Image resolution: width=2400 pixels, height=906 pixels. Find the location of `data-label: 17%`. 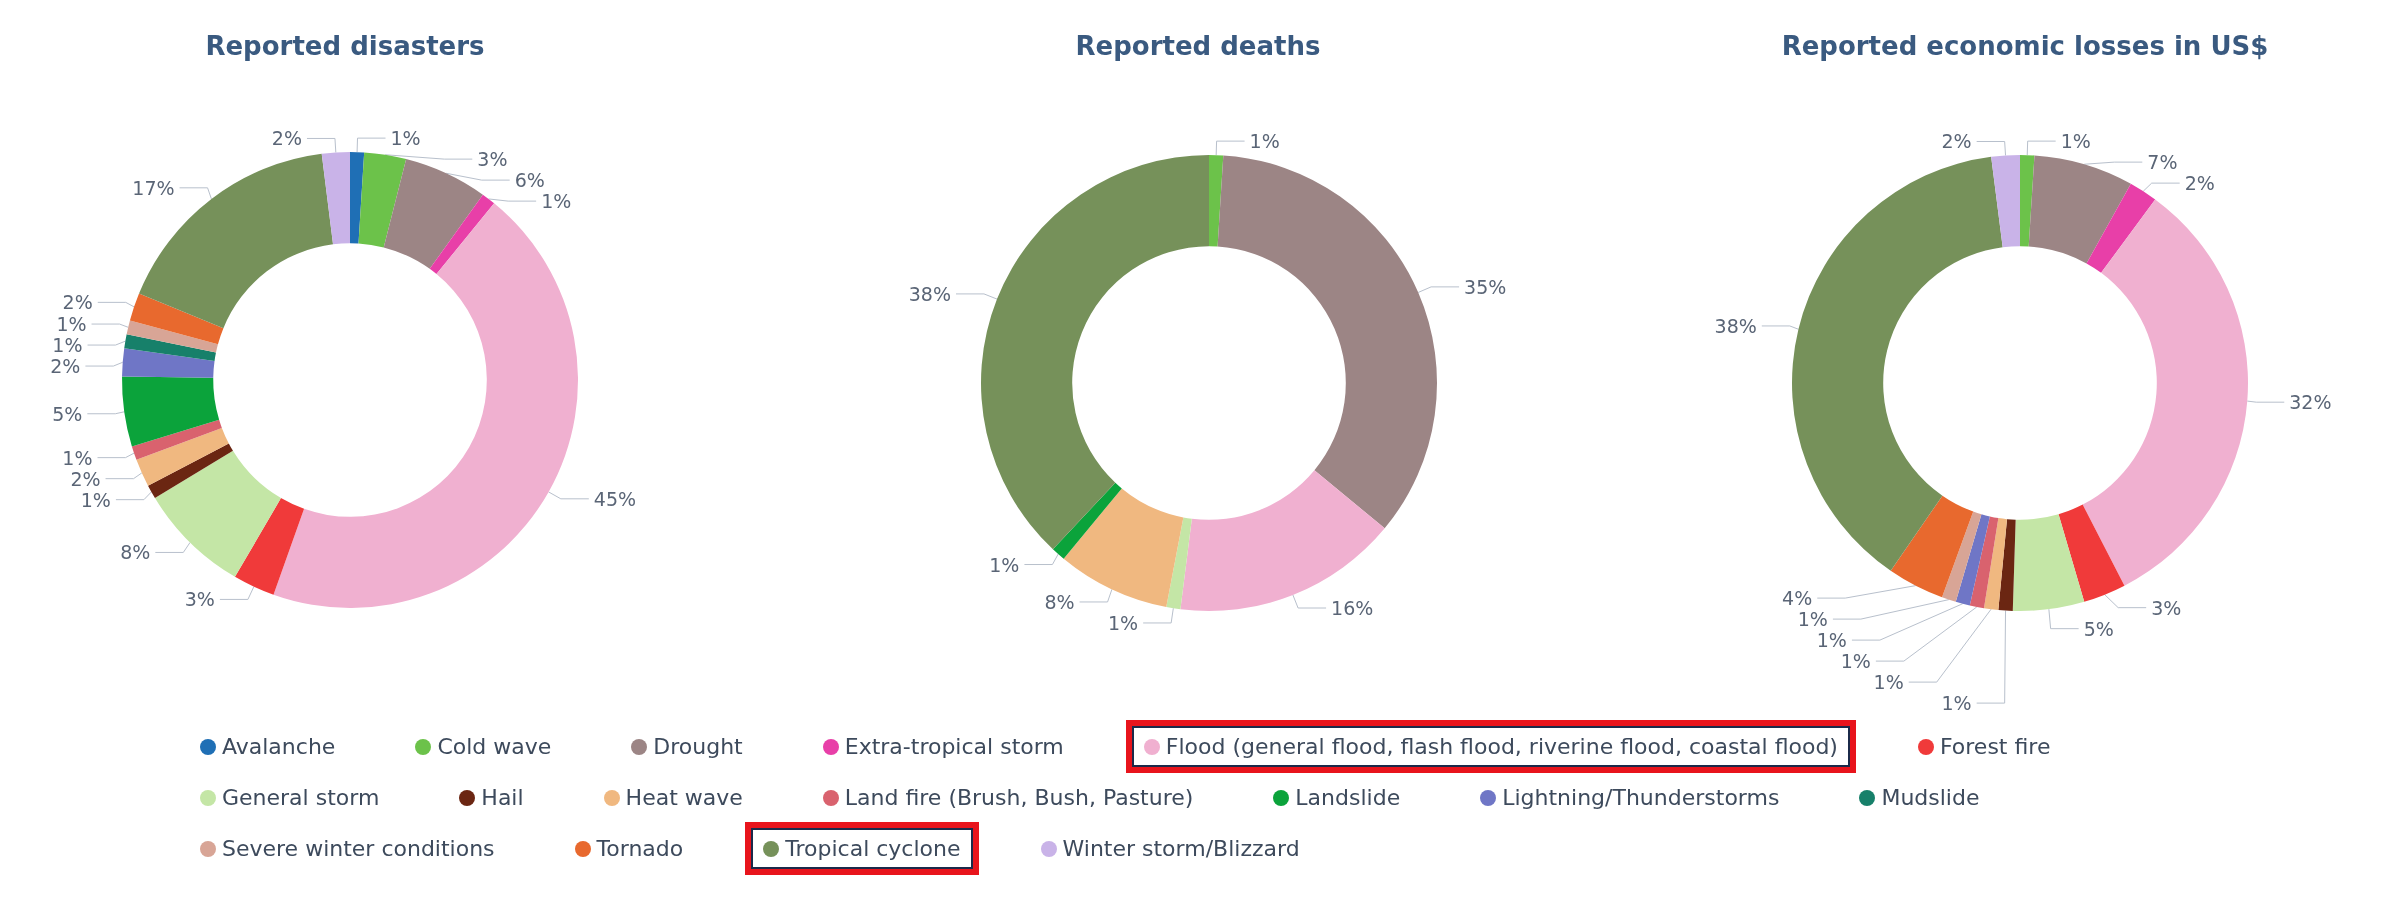

data-label: 17% is located at coordinates (153, 187).